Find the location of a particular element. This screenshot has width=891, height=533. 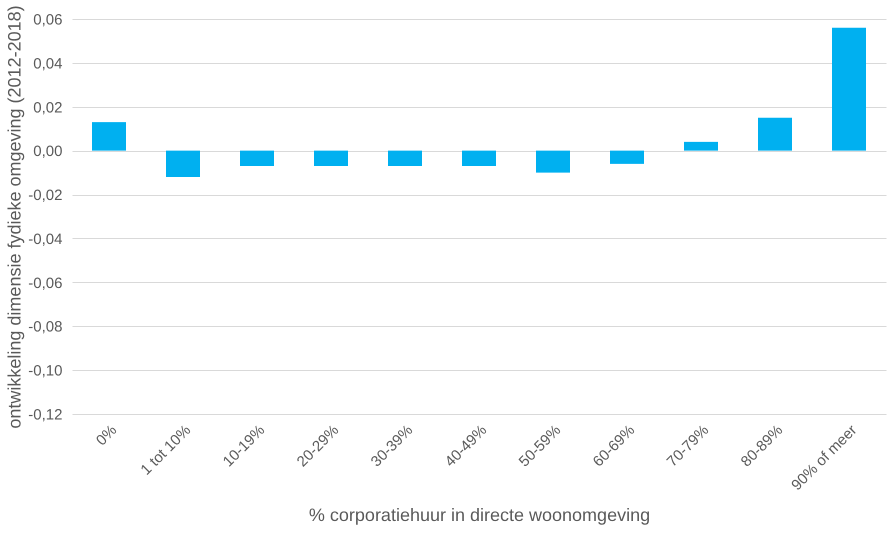

y-tick-label: 0,02 is located at coordinates (47, 107).